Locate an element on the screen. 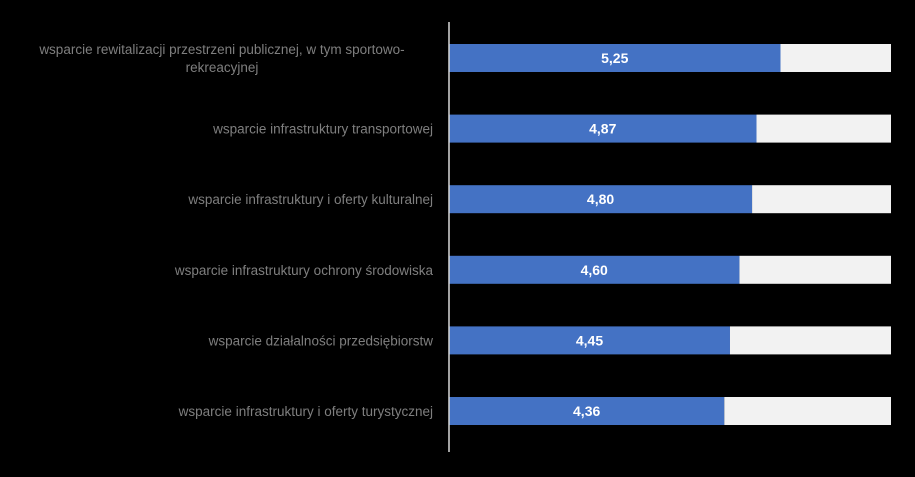 The height and width of the screenshot is (477, 915). data-label: 4,80 is located at coordinates (600, 199).